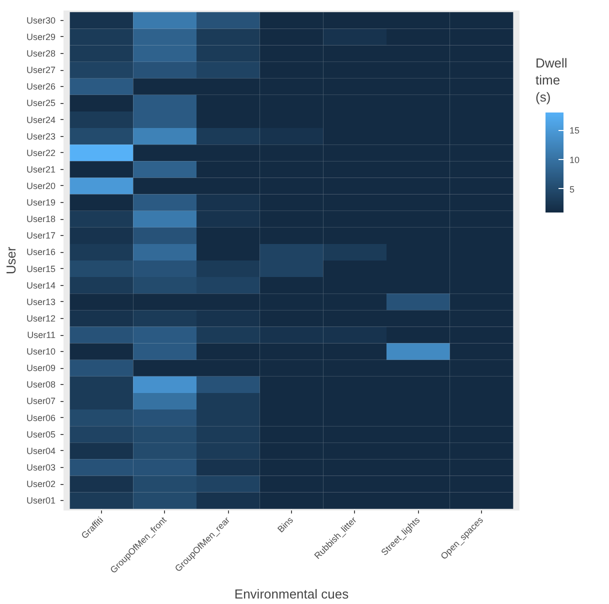 The height and width of the screenshot is (604, 609). Describe the element at coordinates (41, 269) in the screenshot. I see `y-tick-label: User15` at that location.